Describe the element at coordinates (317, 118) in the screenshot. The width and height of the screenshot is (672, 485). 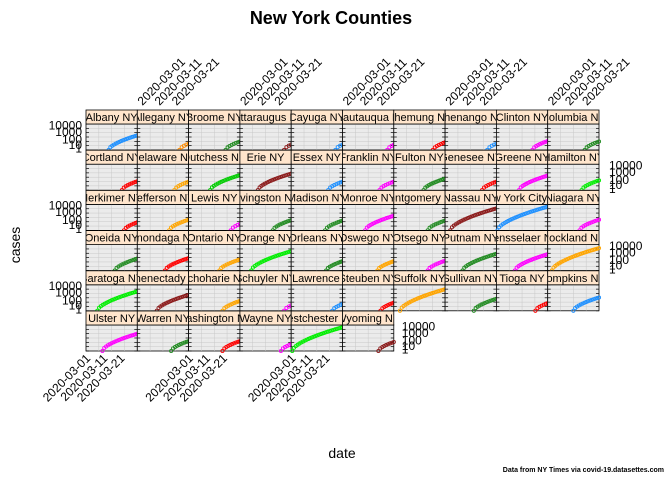
I see `panel-label: Cayuga NY` at that location.